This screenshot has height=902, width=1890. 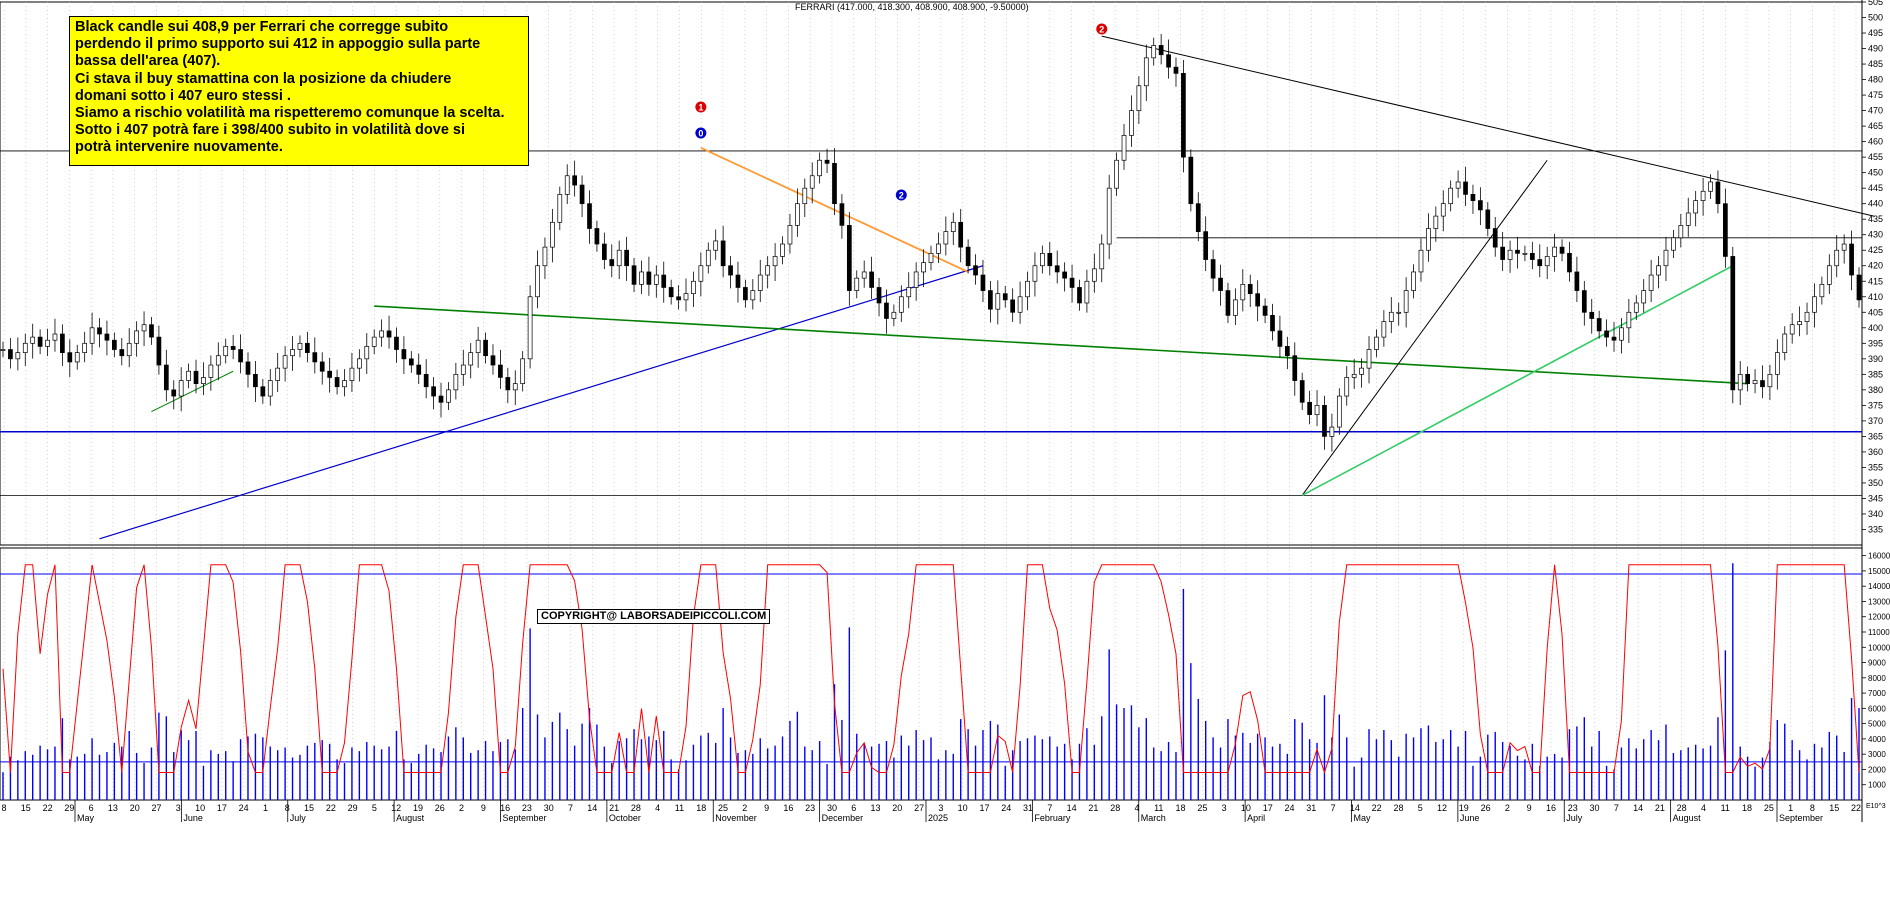 I want to click on x-month-label: August, so click(x=410, y=818).